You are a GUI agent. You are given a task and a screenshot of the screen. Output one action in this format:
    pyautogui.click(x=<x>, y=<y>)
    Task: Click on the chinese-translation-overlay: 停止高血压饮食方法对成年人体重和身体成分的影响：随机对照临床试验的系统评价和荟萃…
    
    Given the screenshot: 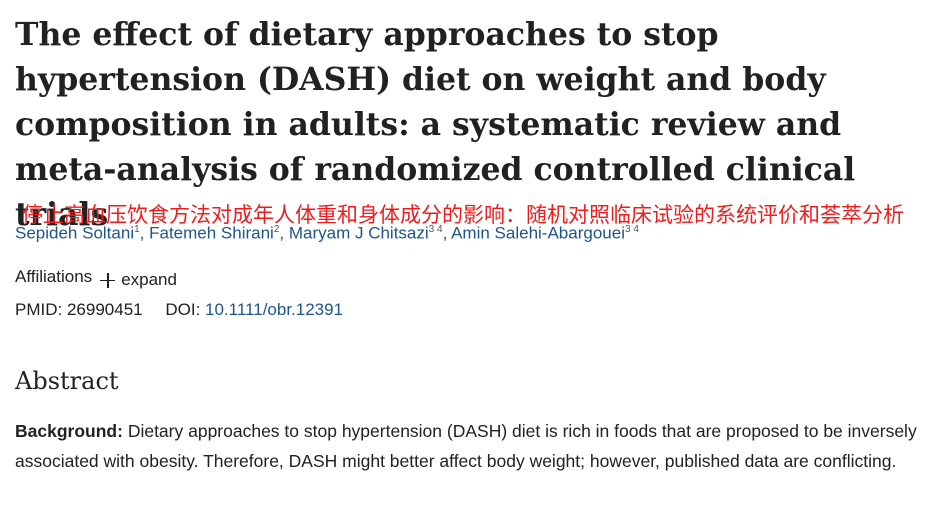 What is the action you would take?
    pyautogui.click(x=463, y=215)
    